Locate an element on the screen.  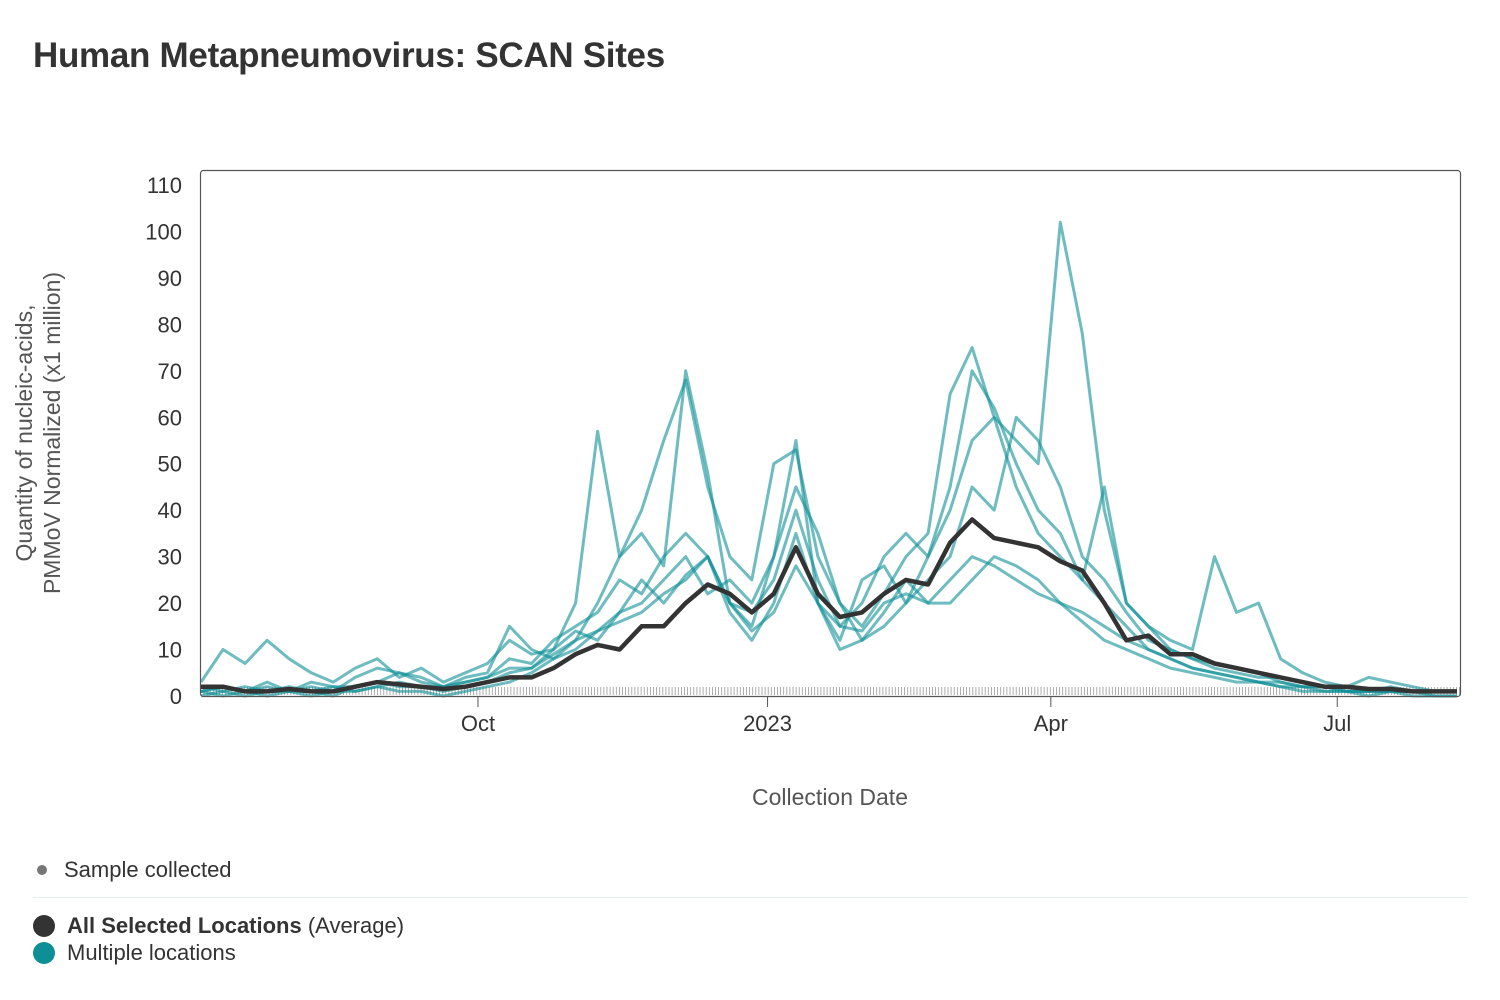
legend-sample: Sample collected is located at coordinates (750, 869).